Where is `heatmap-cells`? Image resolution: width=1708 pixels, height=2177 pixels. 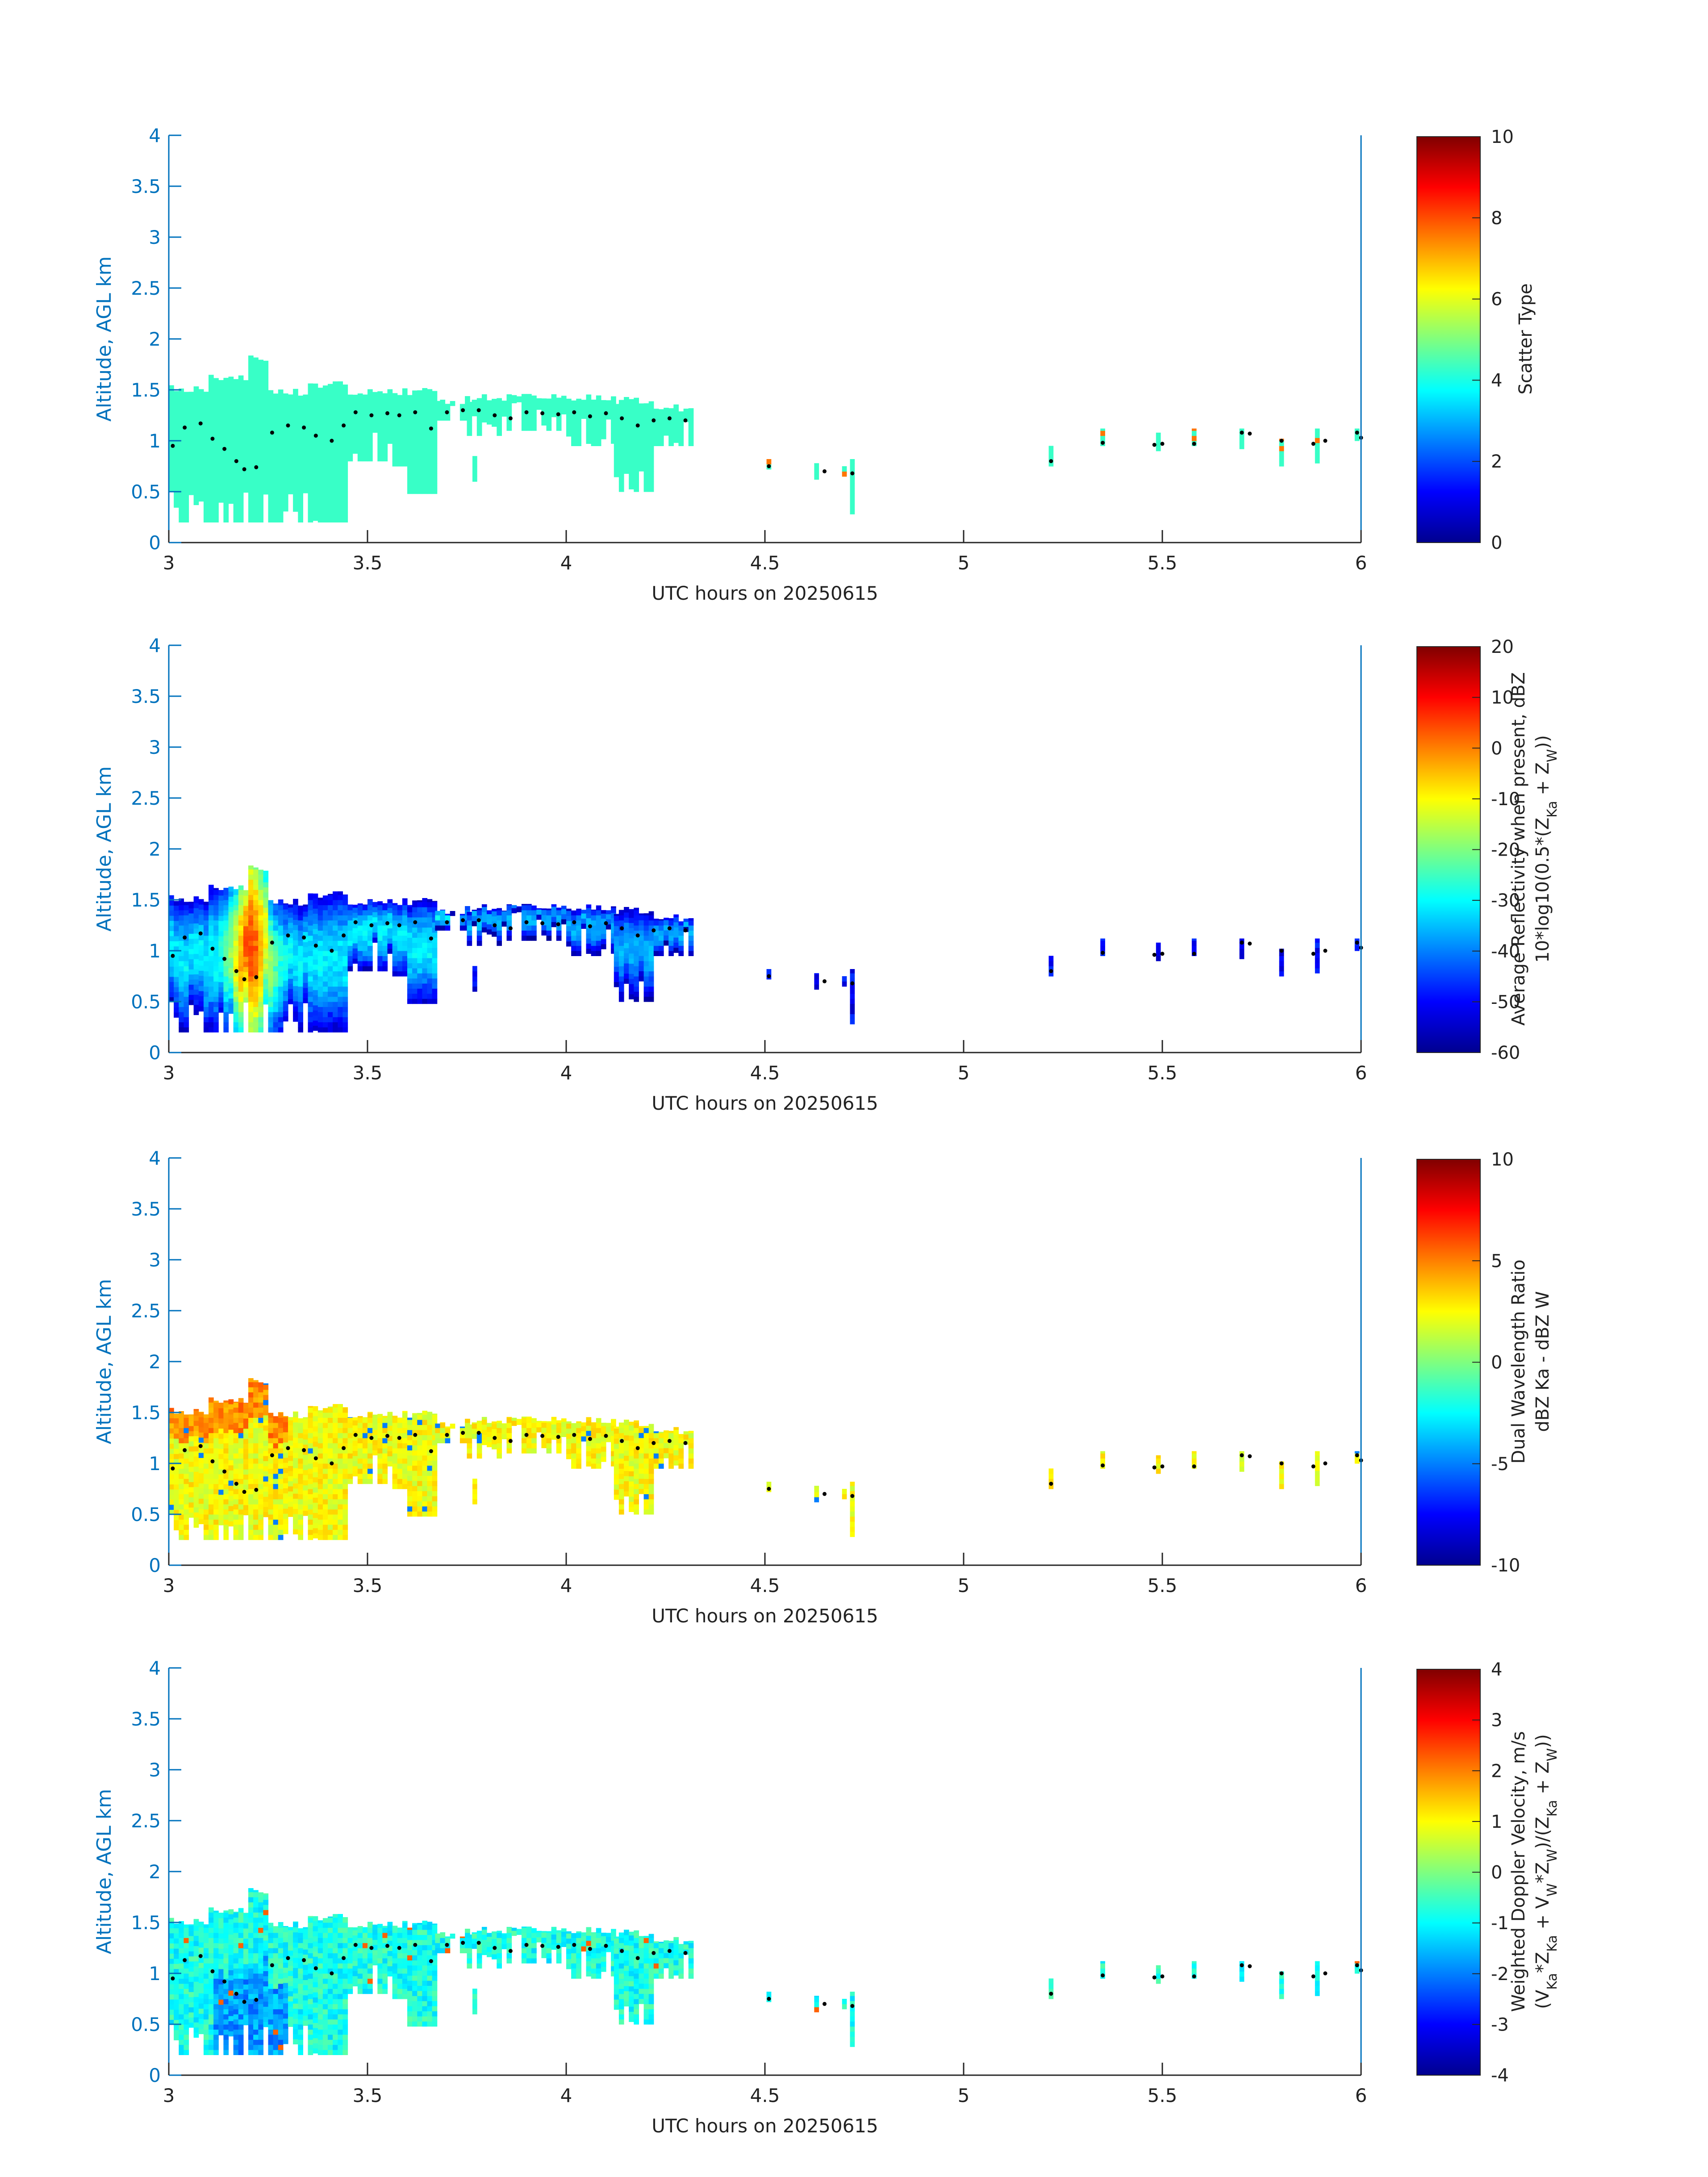
heatmap-cells is located at coordinates (764, 438).